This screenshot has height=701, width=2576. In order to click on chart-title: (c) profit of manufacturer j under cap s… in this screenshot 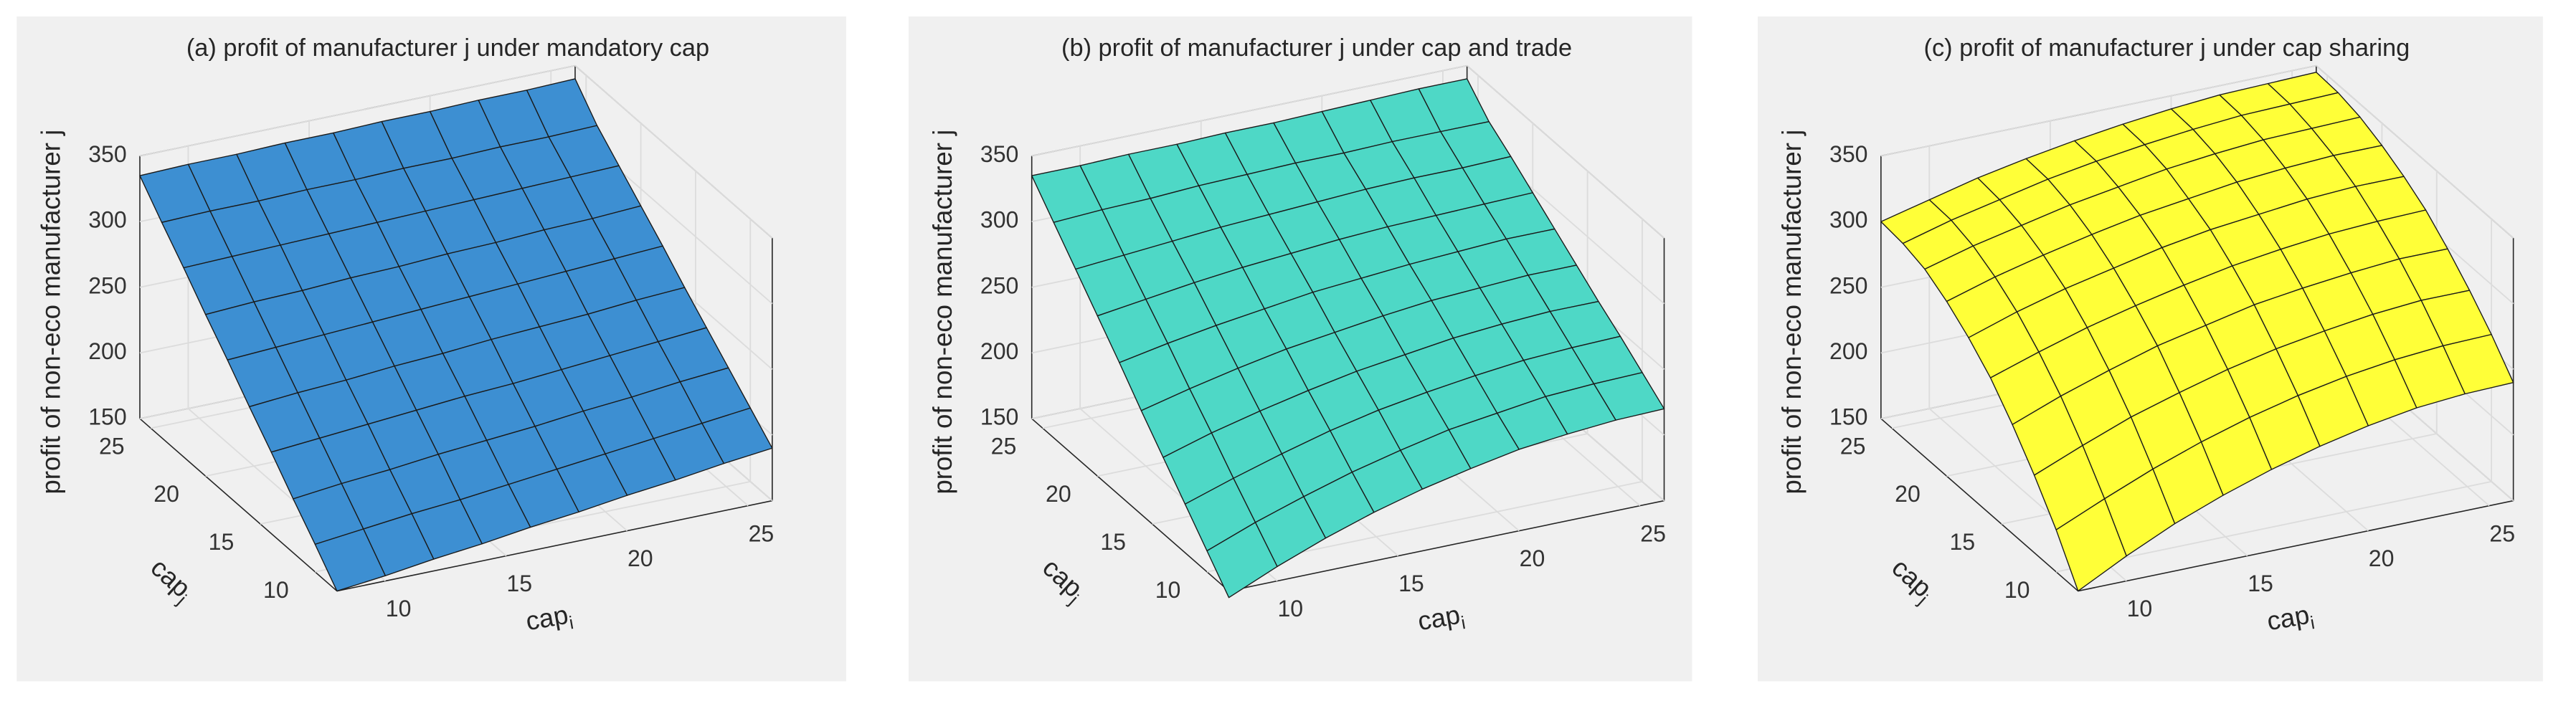, I will do `click(2167, 48)`.